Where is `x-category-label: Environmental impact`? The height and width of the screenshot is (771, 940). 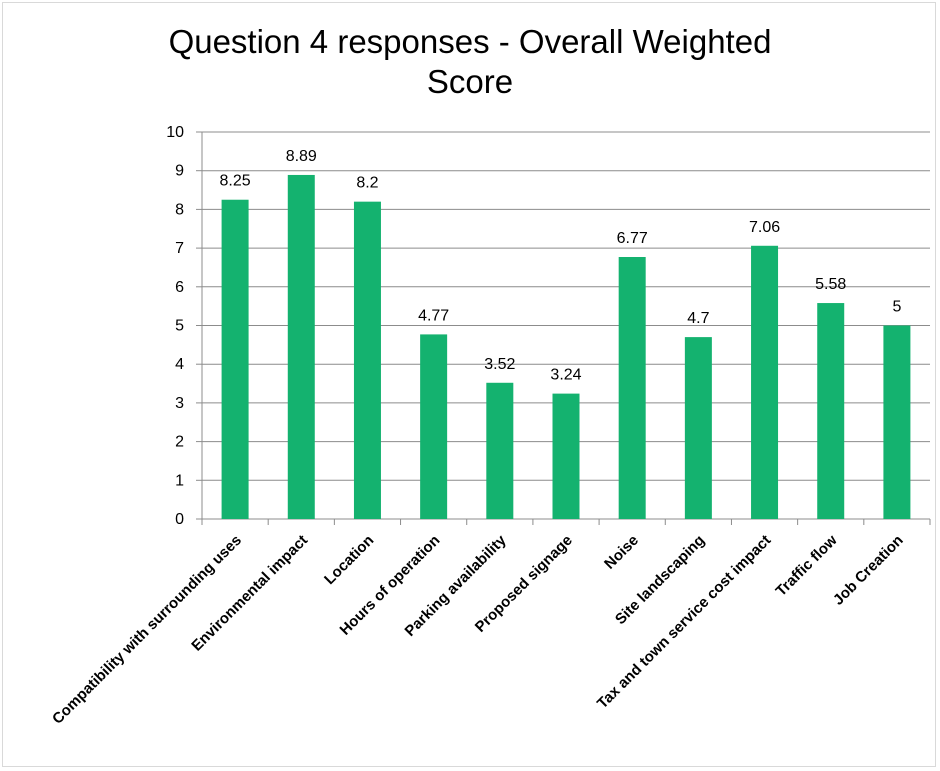
x-category-label: Environmental impact is located at coordinates (249, 593).